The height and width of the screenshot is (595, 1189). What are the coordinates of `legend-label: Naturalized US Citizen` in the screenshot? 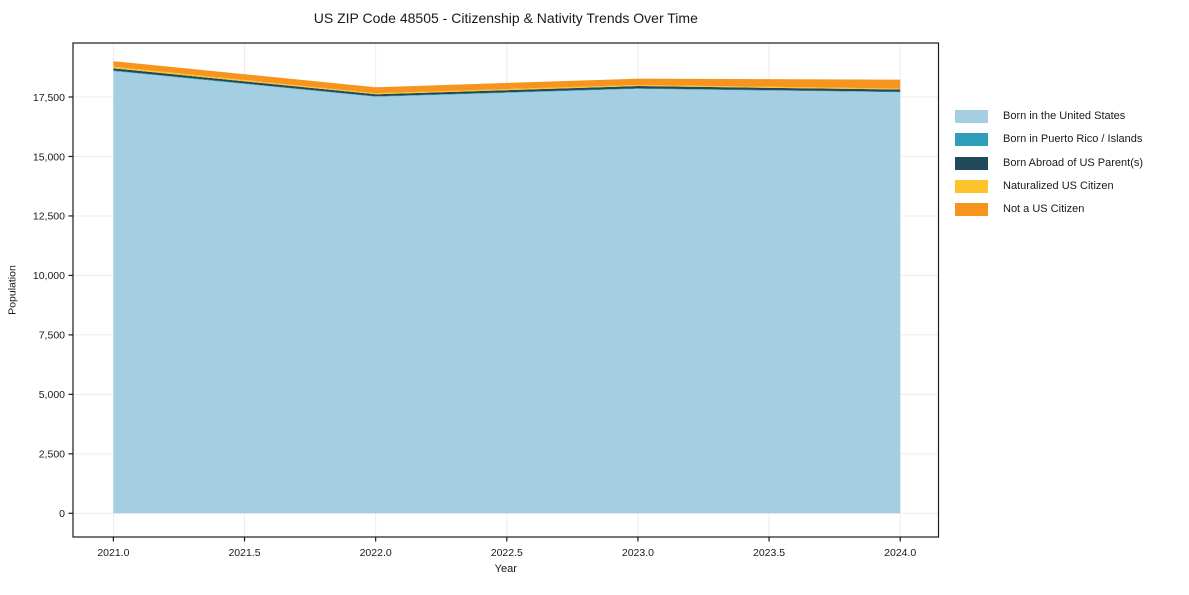 It's located at (1058, 186).